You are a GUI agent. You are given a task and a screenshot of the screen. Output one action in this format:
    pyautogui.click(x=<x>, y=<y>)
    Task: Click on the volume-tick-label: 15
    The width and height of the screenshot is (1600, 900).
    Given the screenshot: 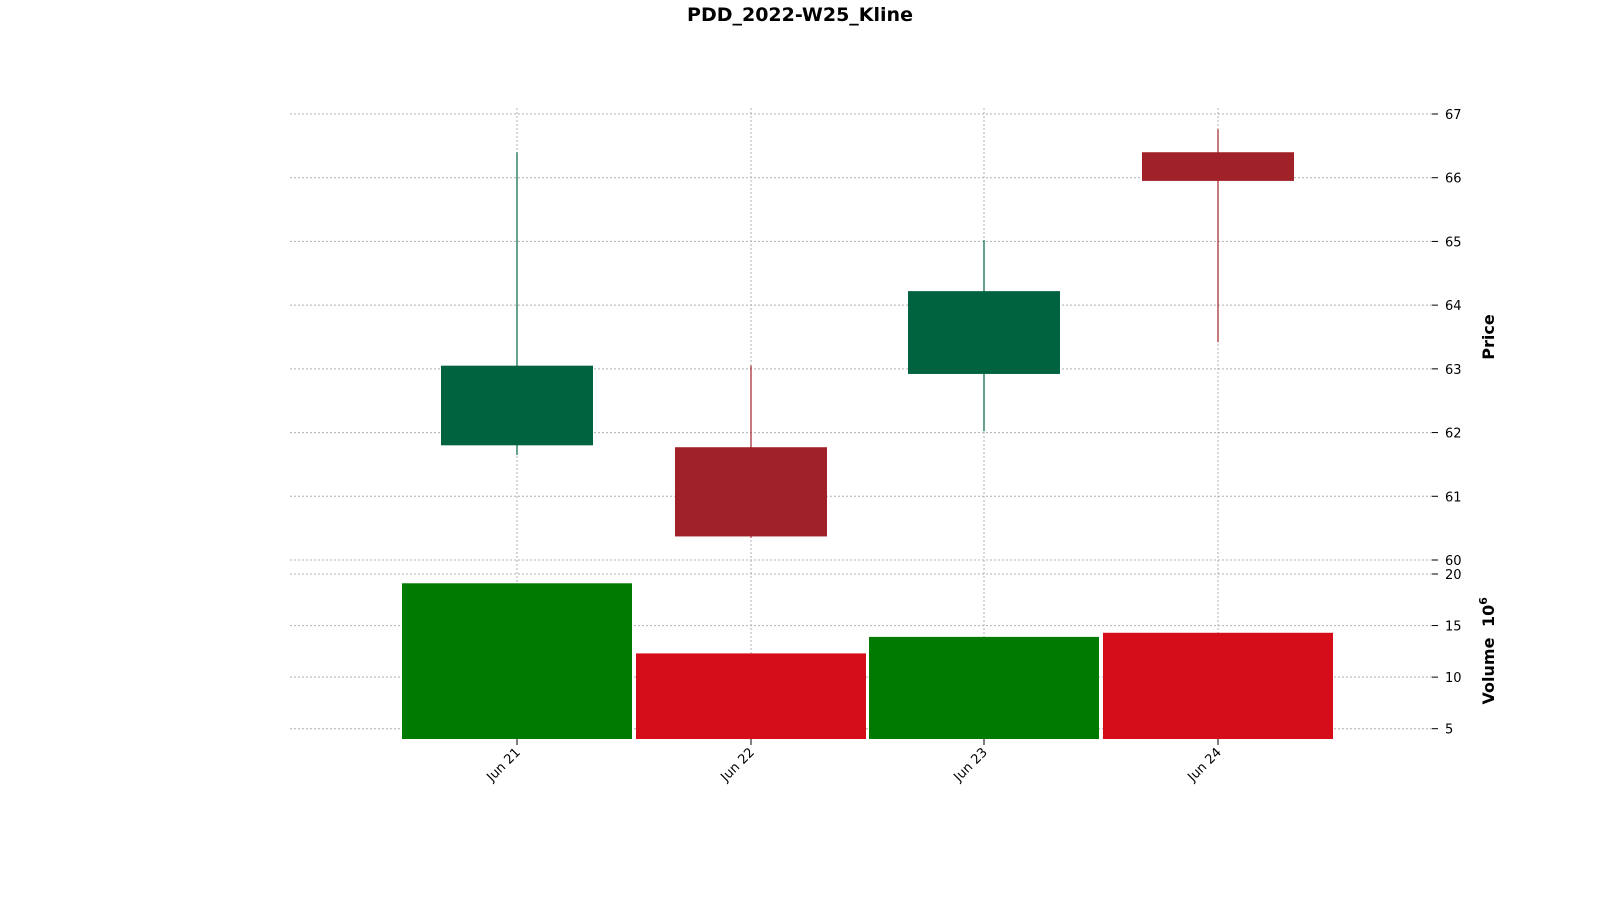 What is the action you would take?
    pyautogui.click(x=1453, y=627)
    